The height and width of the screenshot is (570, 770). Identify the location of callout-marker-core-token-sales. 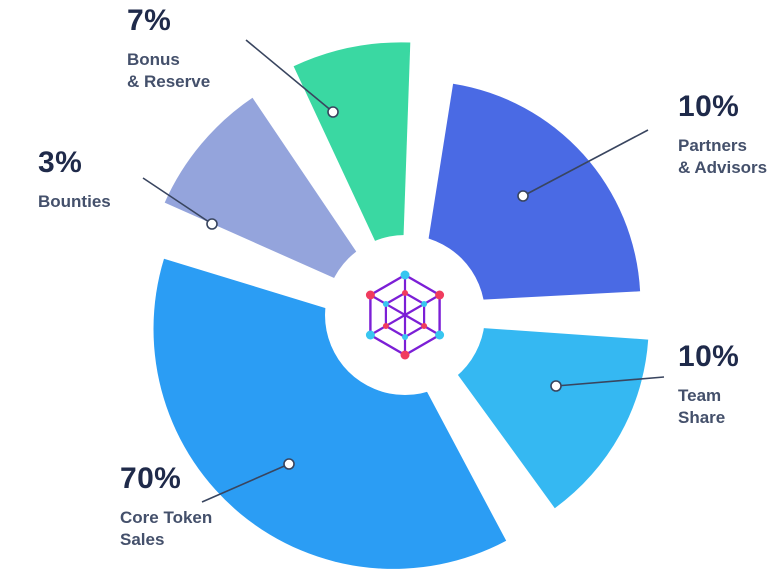
(289, 464).